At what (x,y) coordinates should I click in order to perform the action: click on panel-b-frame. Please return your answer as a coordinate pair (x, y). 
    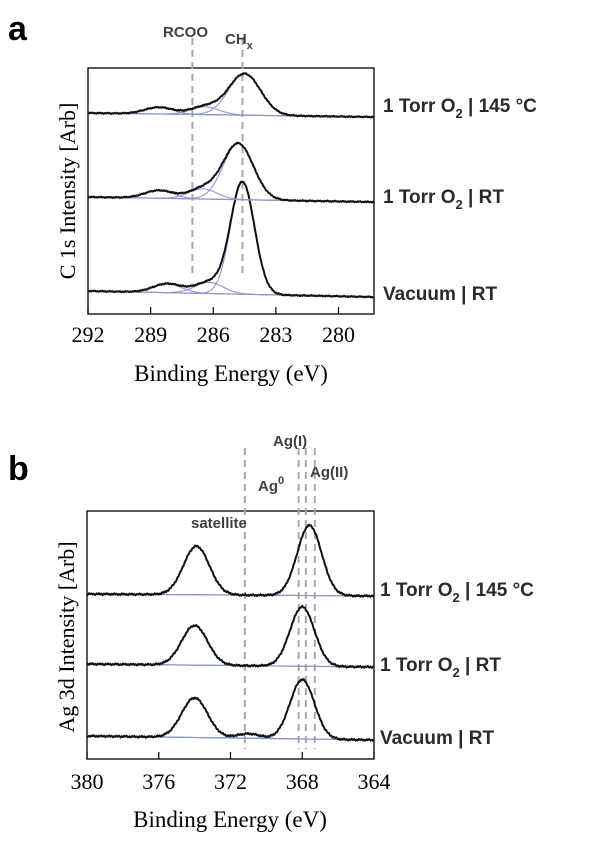
    Looking at the image, I should click on (230, 635).